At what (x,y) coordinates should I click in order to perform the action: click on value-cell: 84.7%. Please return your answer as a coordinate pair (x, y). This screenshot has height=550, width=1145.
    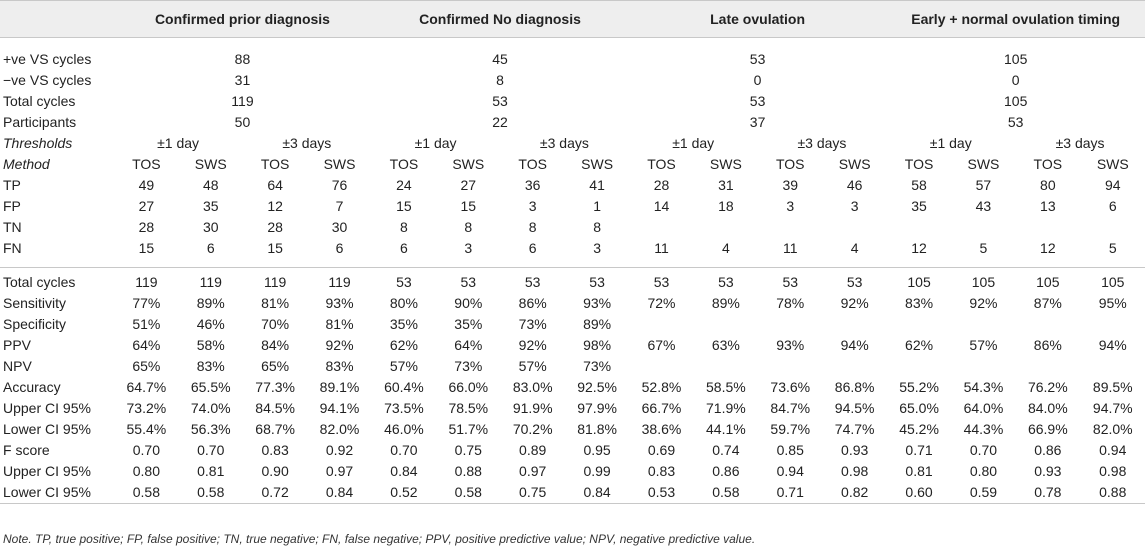
    Looking at the image, I should click on (790, 408).